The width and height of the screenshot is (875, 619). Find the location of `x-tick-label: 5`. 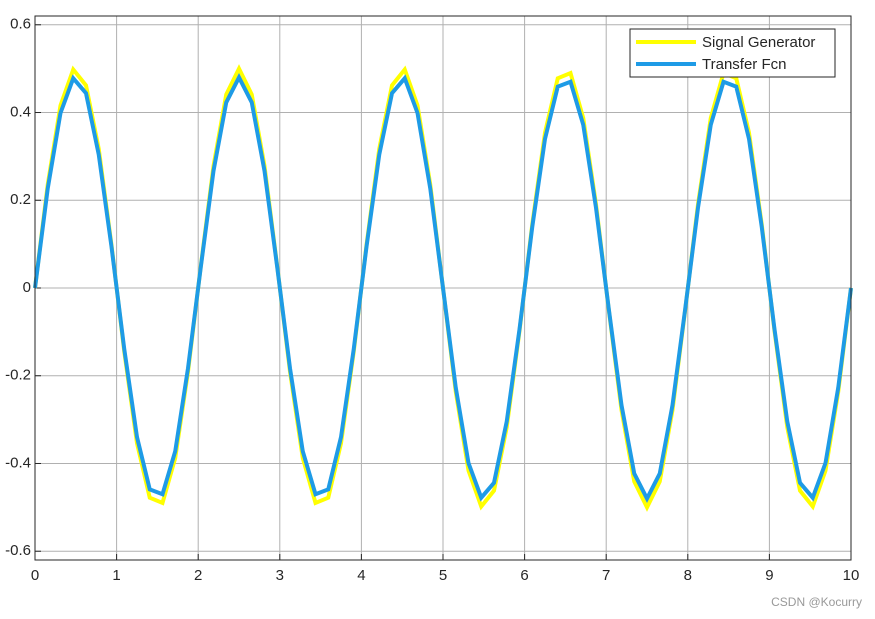

x-tick-label: 5 is located at coordinates (443, 575).